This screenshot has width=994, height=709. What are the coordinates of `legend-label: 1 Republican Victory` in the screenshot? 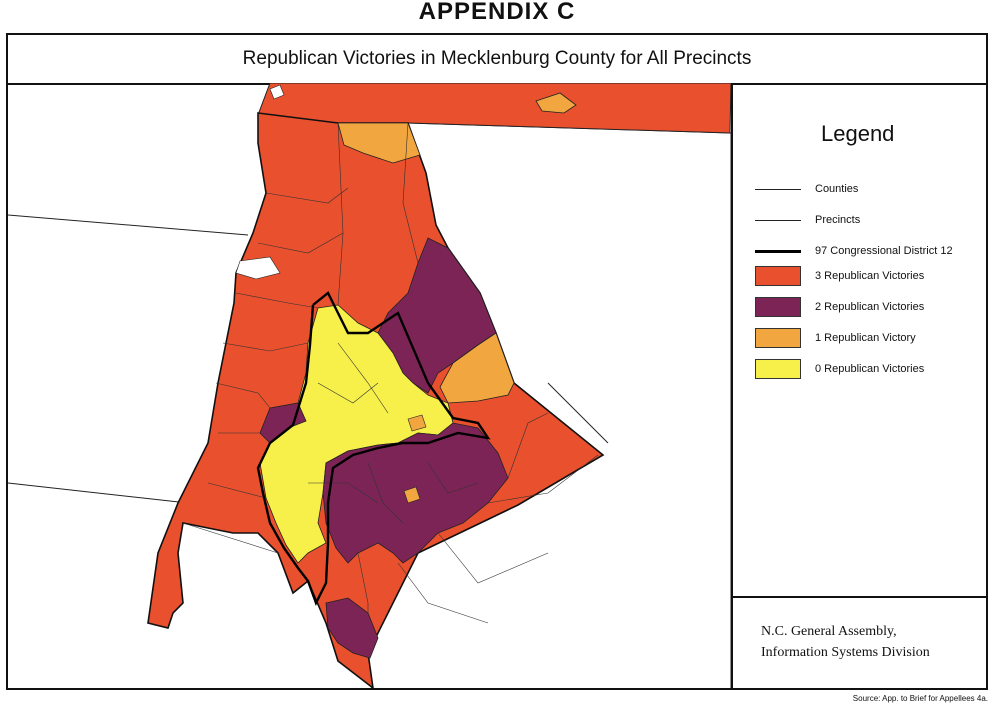 It's located at (865, 338).